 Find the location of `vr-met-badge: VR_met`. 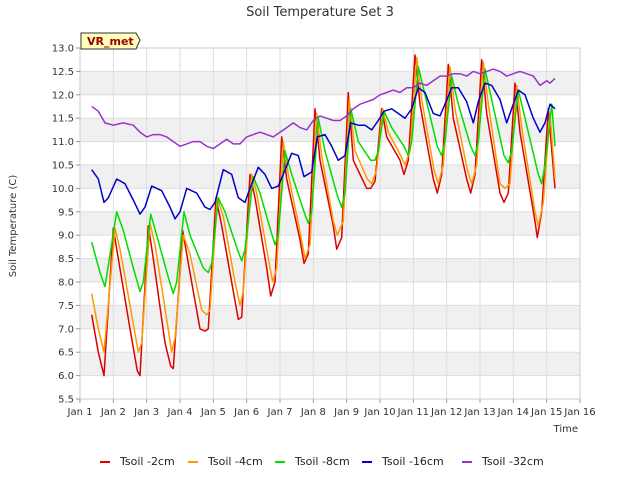

vr-met-badge: VR_met is located at coordinates (110, 41).